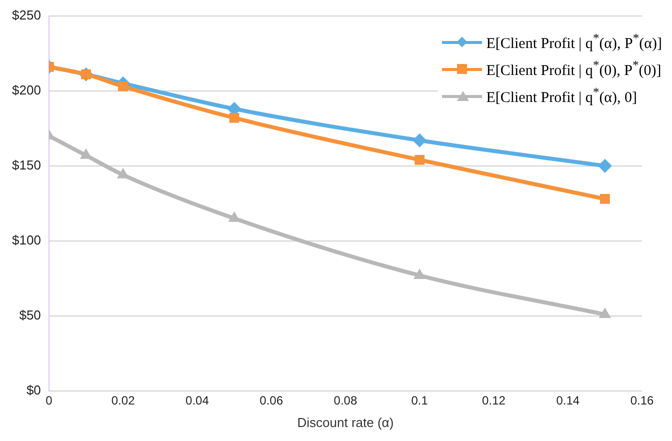 This screenshot has width=672, height=441. What do you see at coordinates (574, 41) in the screenshot?
I see `legend-label: E[Client Profit | q$^{*}$(α), P$^{*}$(α)]` at bounding box center [574, 41].